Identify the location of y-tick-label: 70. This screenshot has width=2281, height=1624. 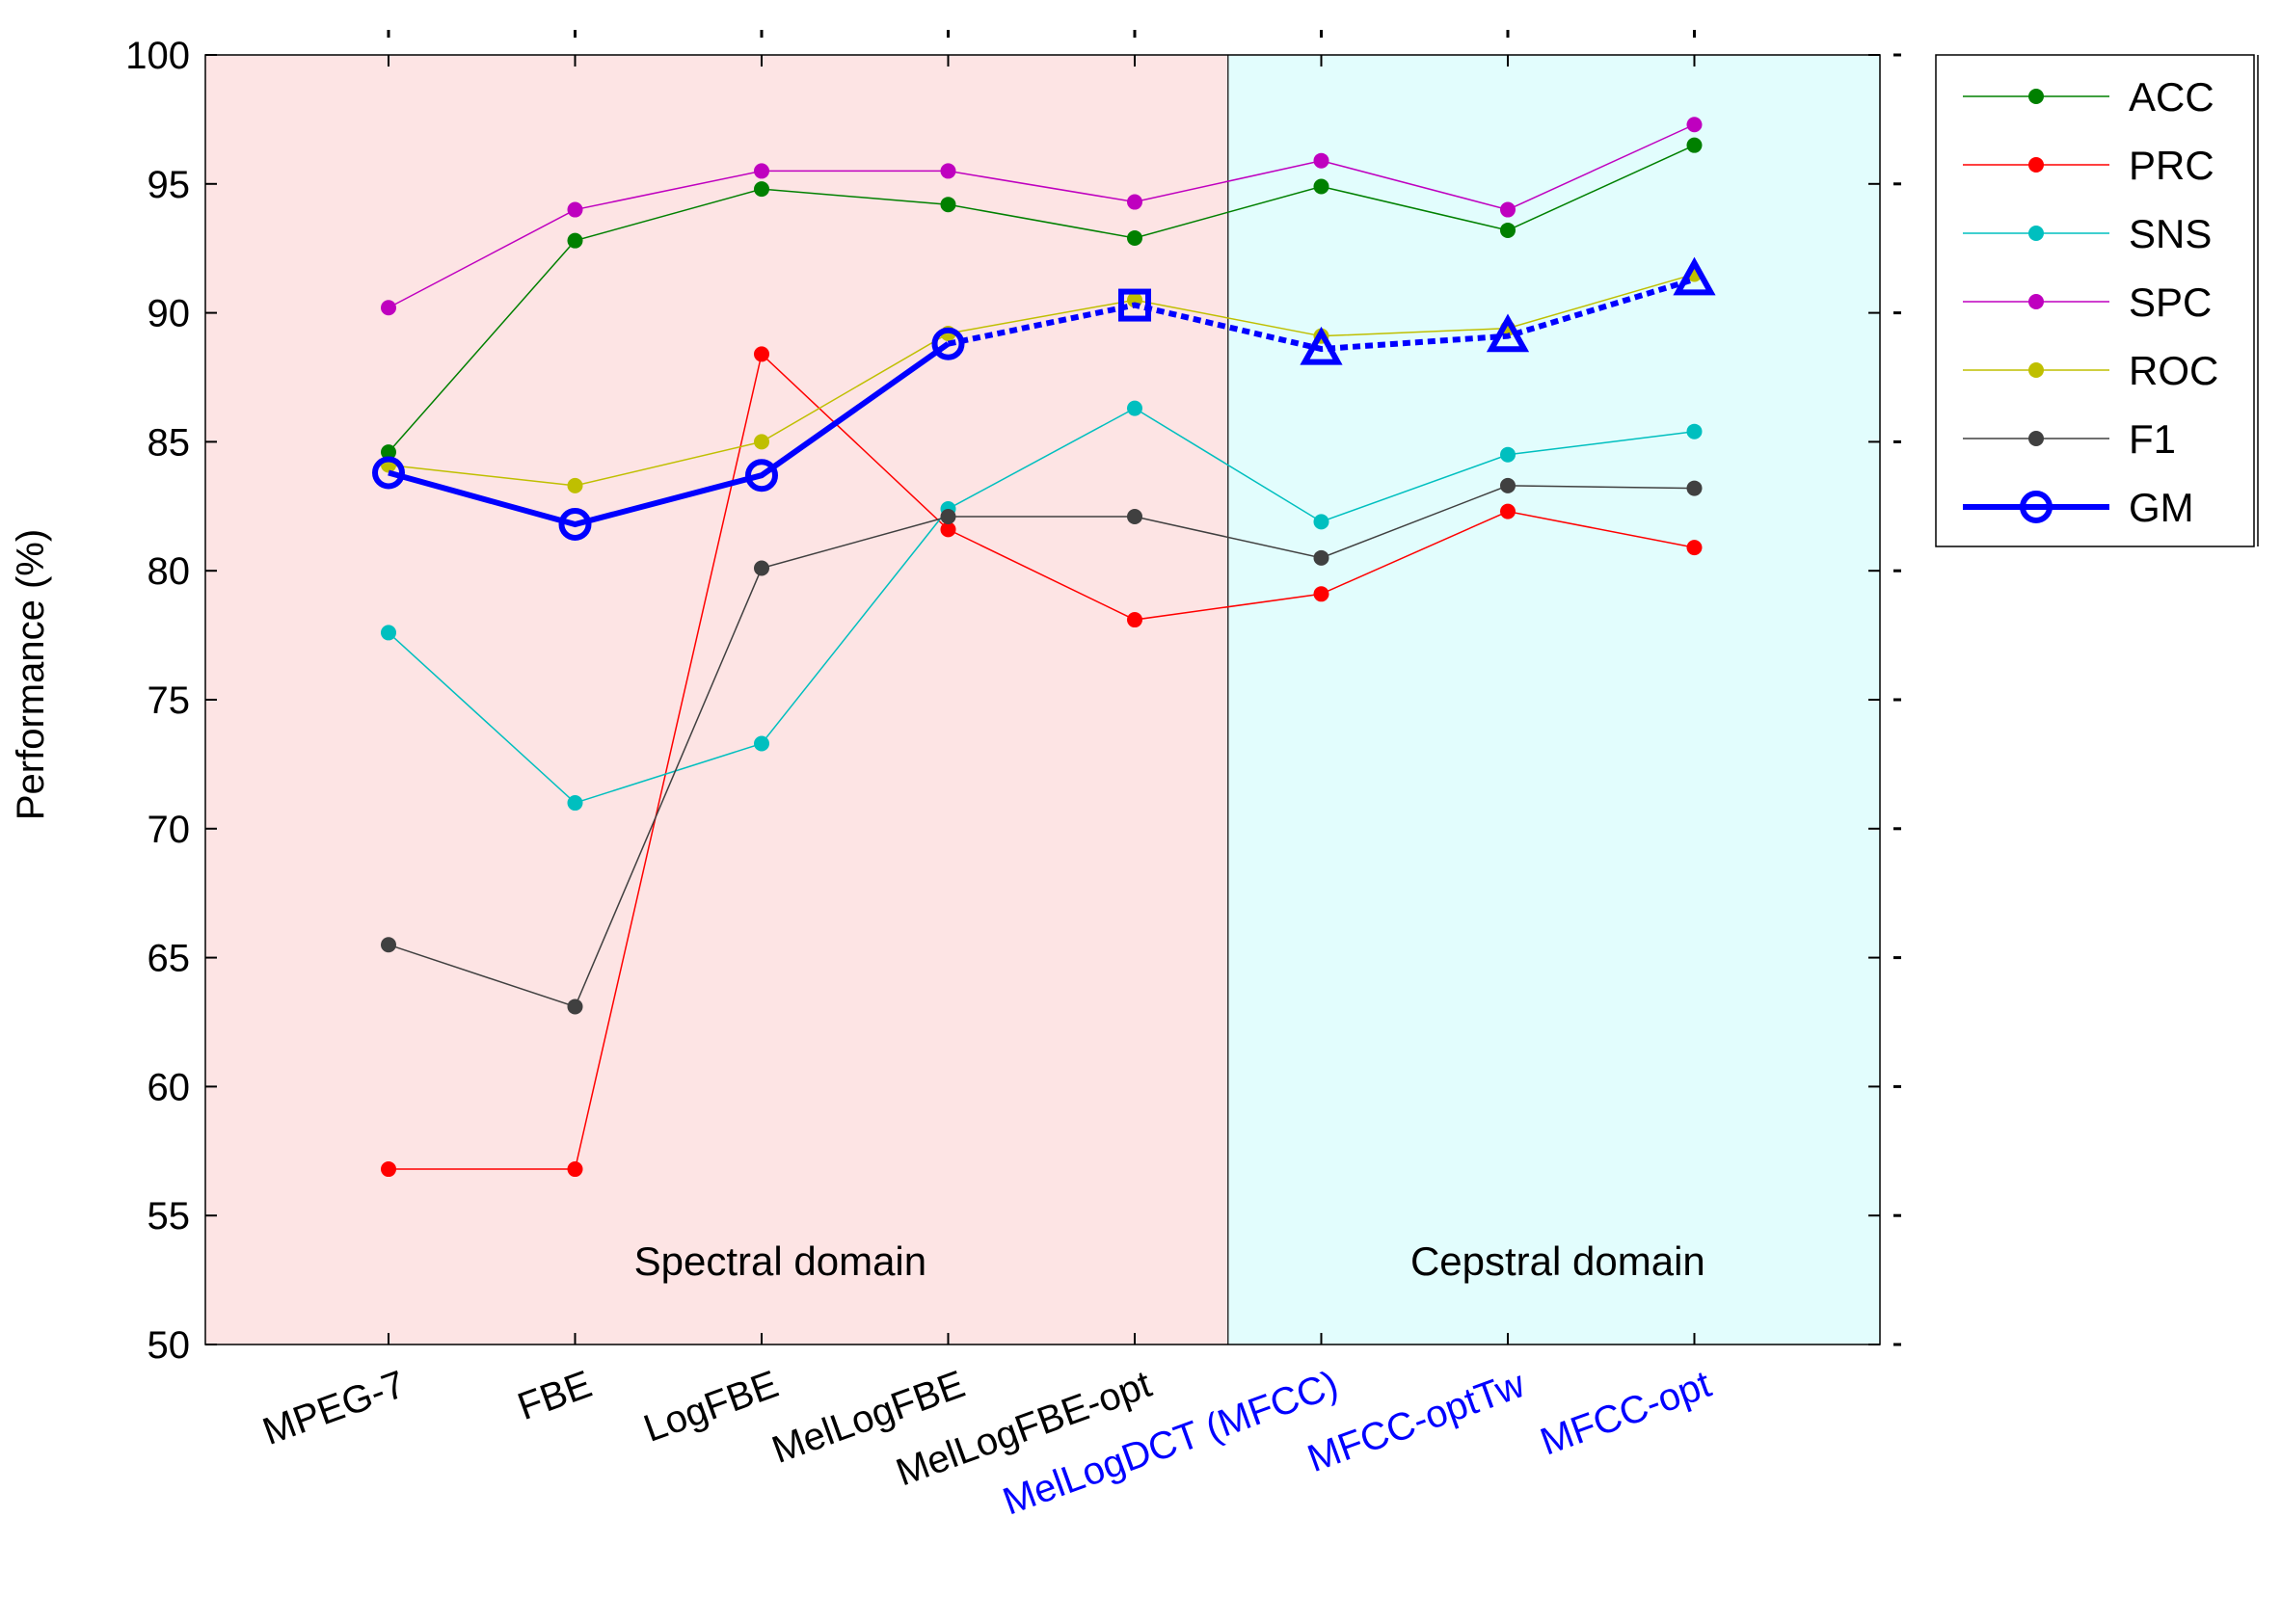
(169, 830).